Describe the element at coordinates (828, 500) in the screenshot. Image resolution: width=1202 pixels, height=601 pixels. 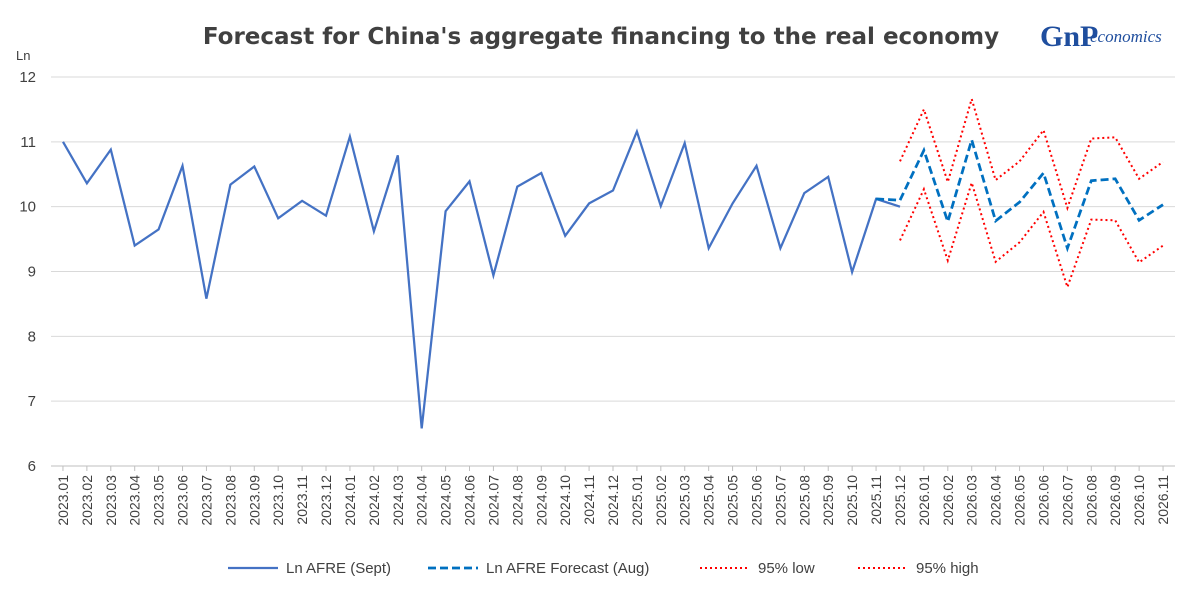
I see `x-tick-label: 2025.09` at that location.